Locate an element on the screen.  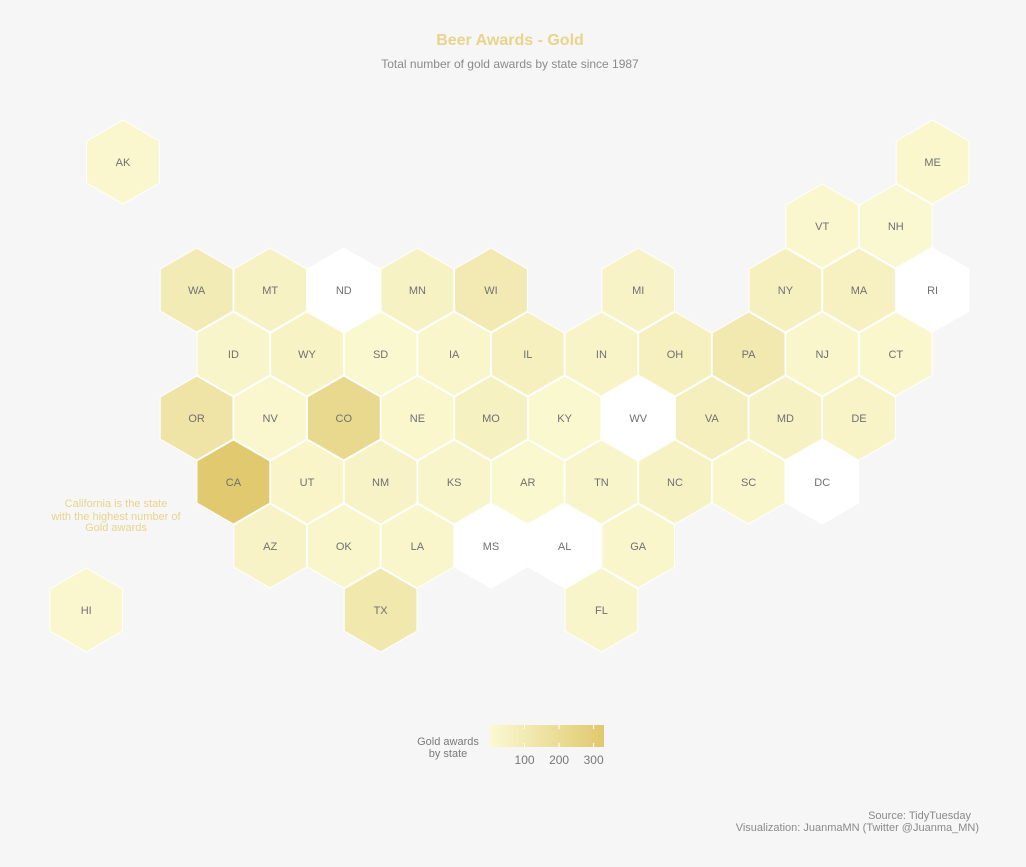
hex-label-ny: NY is located at coordinates (786, 291).